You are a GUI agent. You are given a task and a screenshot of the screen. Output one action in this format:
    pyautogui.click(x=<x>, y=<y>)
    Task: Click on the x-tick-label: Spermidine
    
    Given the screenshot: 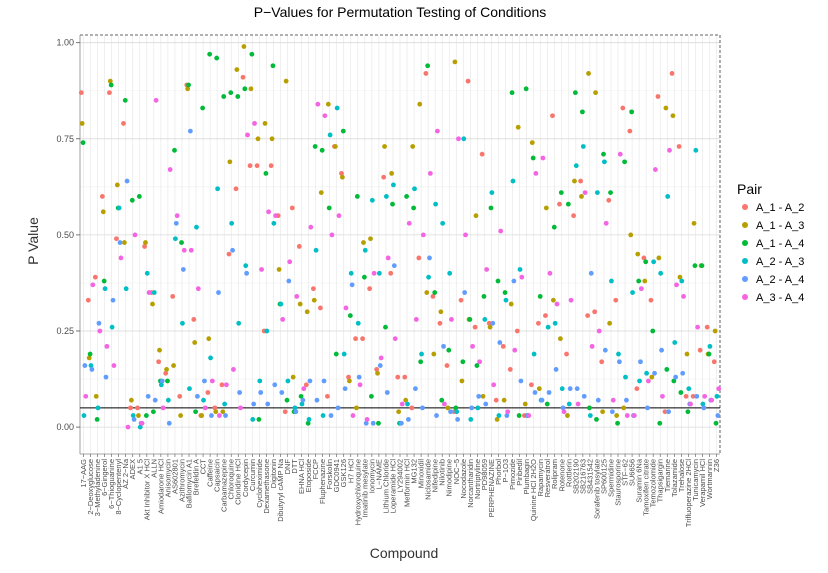 What is the action you would take?
    pyautogui.click(x=610, y=478)
    